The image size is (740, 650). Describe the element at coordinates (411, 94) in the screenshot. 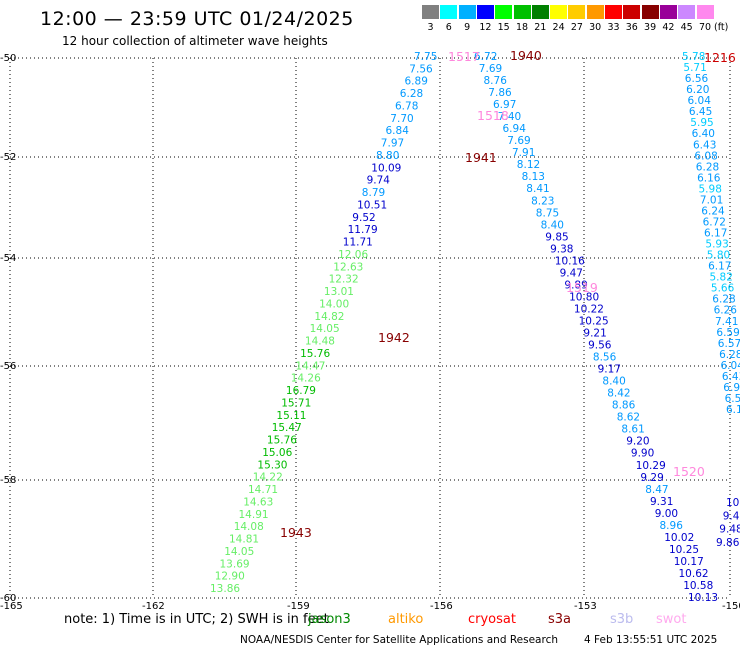

I see `track-a-wave-height: 6.28` at that location.